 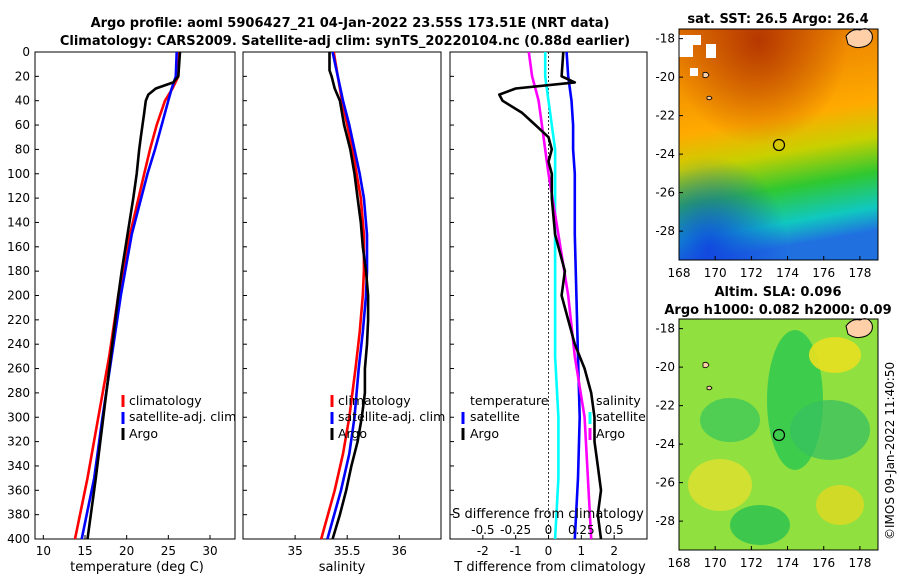 What do you see at coordinates (18, 515) in the screenshot?
I see `depth-tick-label: 380` at bounding box center [18, 515].